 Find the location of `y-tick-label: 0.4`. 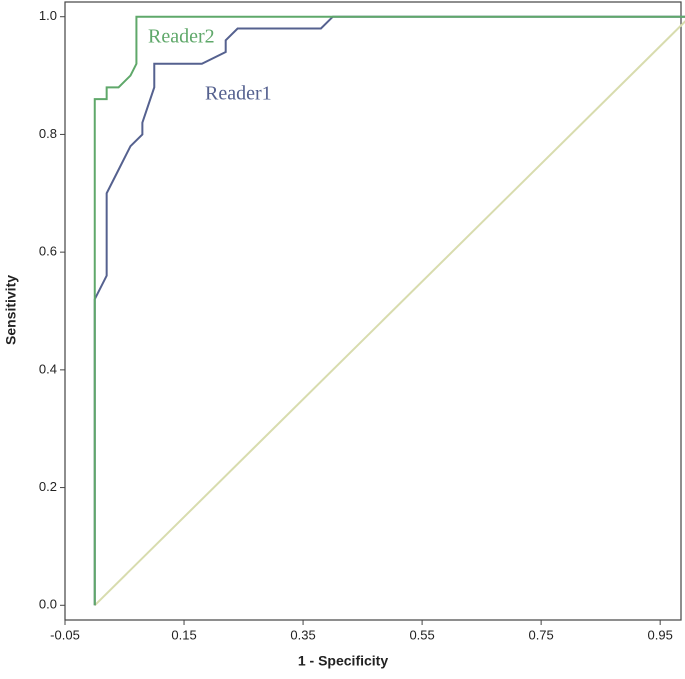

y-tick-label: 0.4 is located at coordinates (48, 368).